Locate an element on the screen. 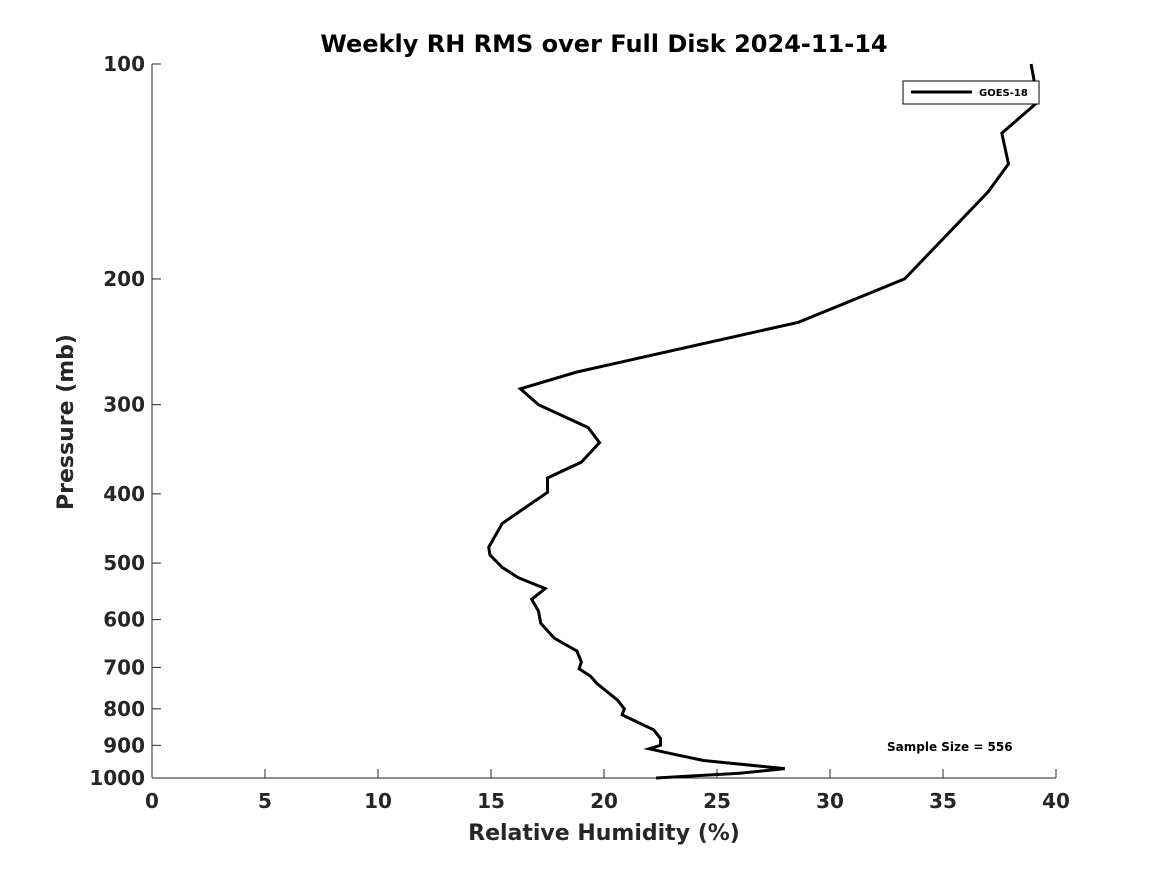  x-tick-label: 0 is located at coordinates (152, 801).